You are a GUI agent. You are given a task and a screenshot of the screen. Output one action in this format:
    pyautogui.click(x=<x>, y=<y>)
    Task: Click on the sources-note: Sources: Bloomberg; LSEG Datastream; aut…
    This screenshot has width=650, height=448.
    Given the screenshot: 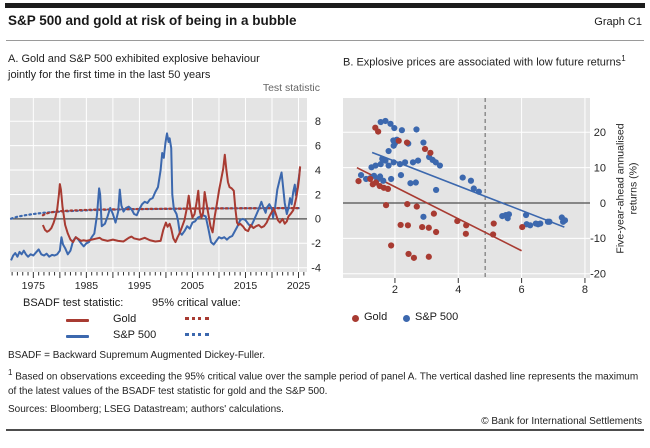 What is the action you would take?
    pyautogui.click(x=146, y=409)
    